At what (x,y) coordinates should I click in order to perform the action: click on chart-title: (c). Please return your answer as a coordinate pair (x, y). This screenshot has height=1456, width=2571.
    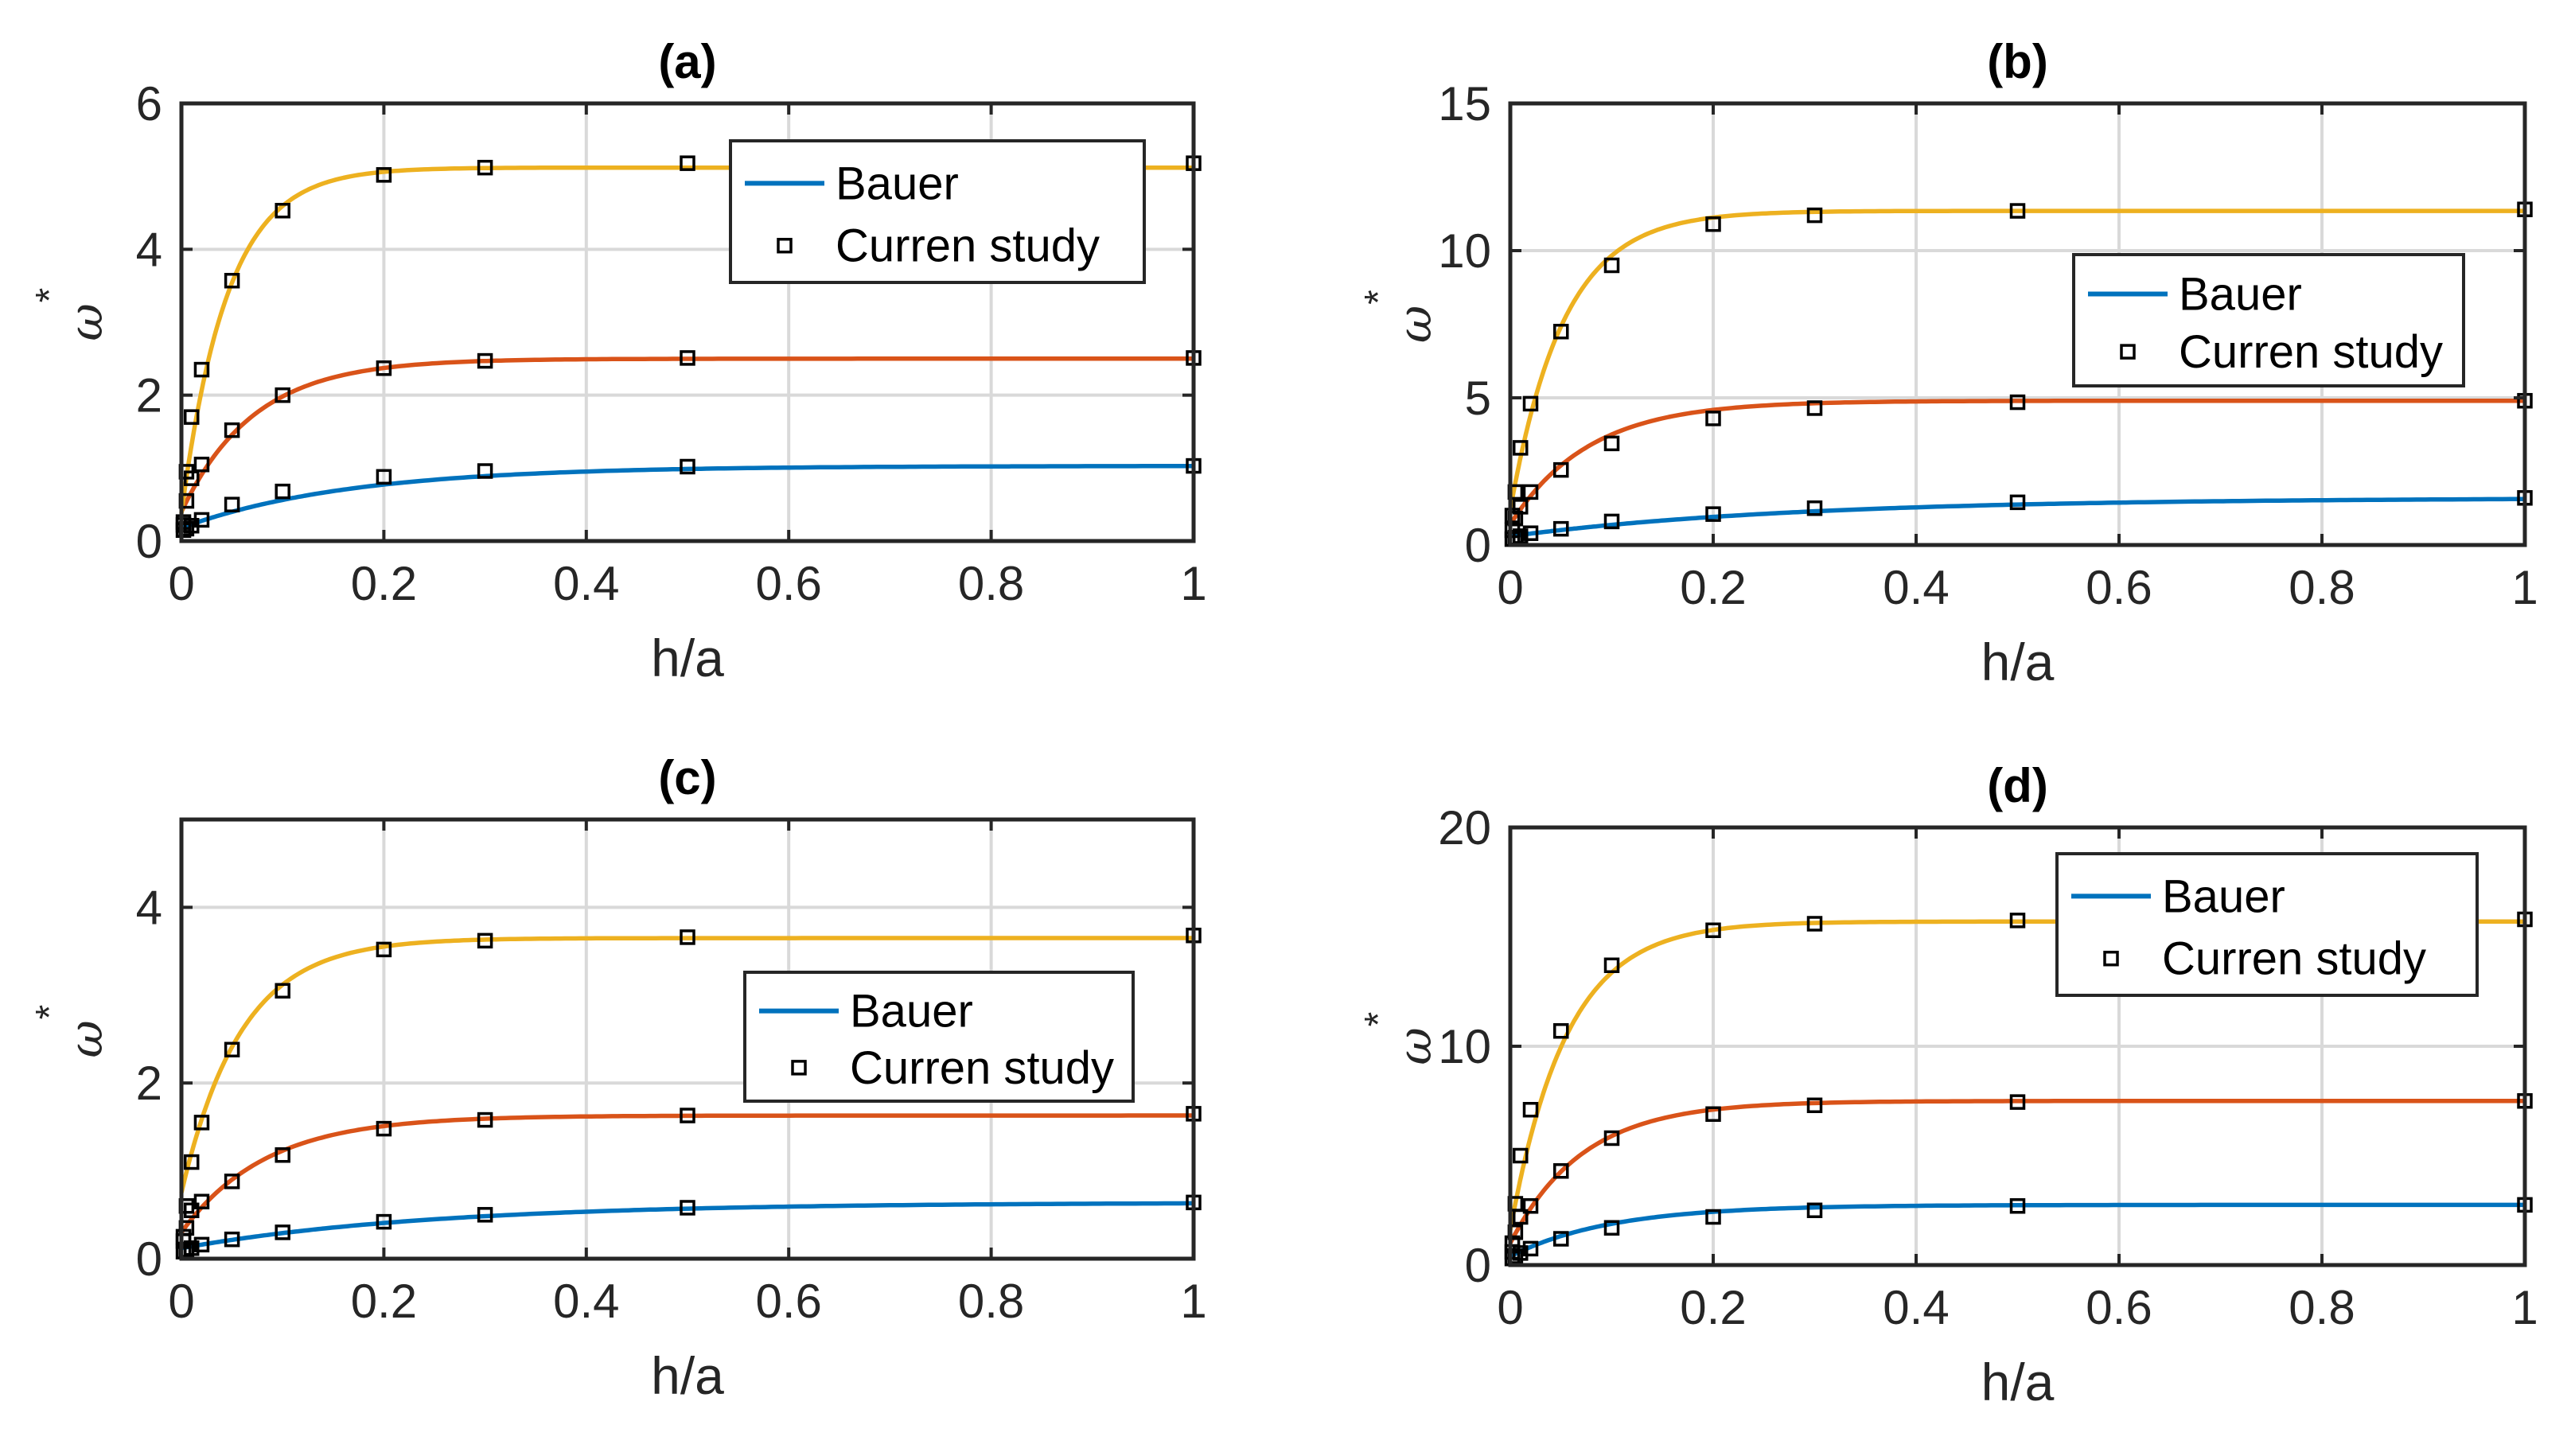
    Looking at the image, I should click on (687, 777).